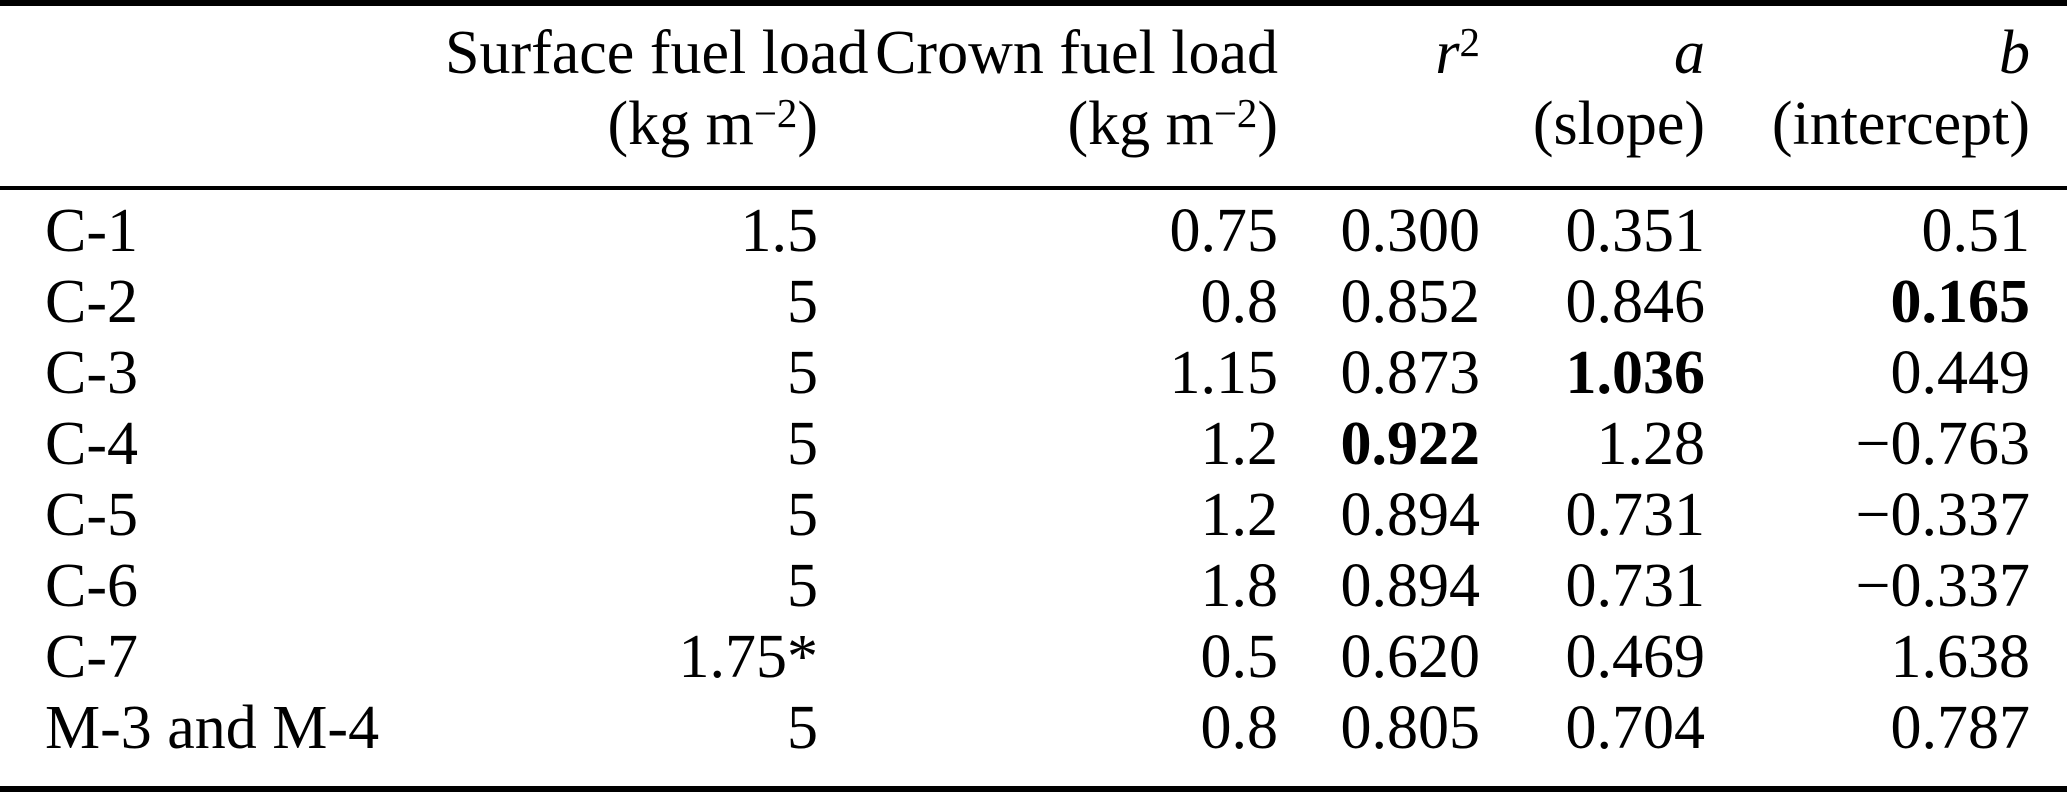  What do you see at coordinates (91, 373) in the screenshot?
I see `row-label-cell: C-3` at bounding box center [91, 373].